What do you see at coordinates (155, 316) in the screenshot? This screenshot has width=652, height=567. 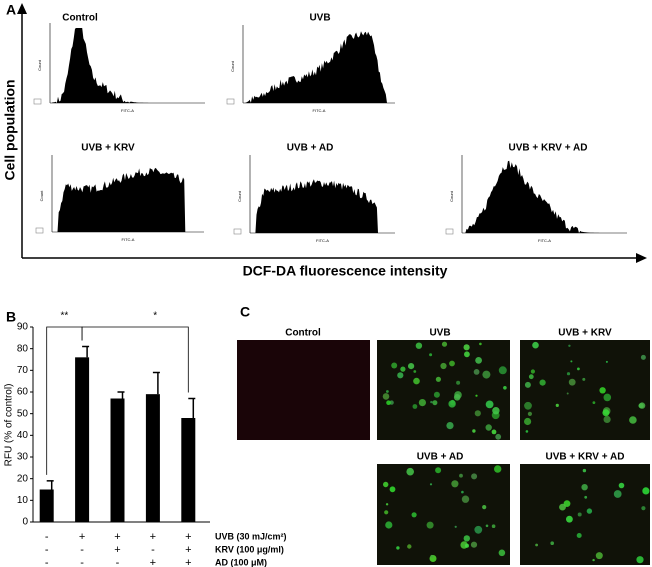 I see `significance-label: *` at bounding box center [155, 316].